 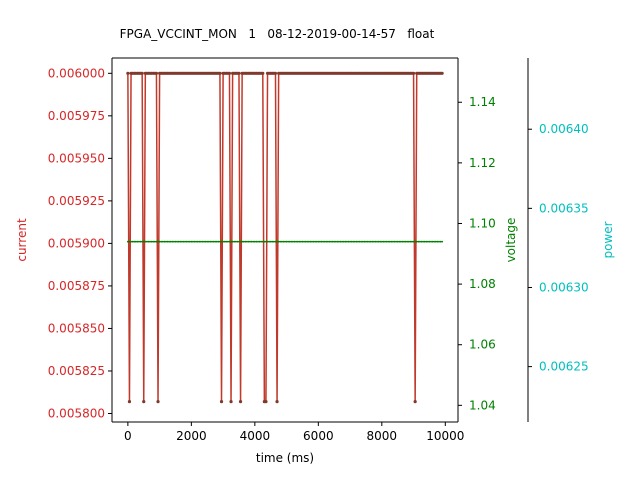 What do you see at coordinates (76, 286) in the screenshot?
I see `current-tick-label: 0.005875` at bounding box center [76, 286].